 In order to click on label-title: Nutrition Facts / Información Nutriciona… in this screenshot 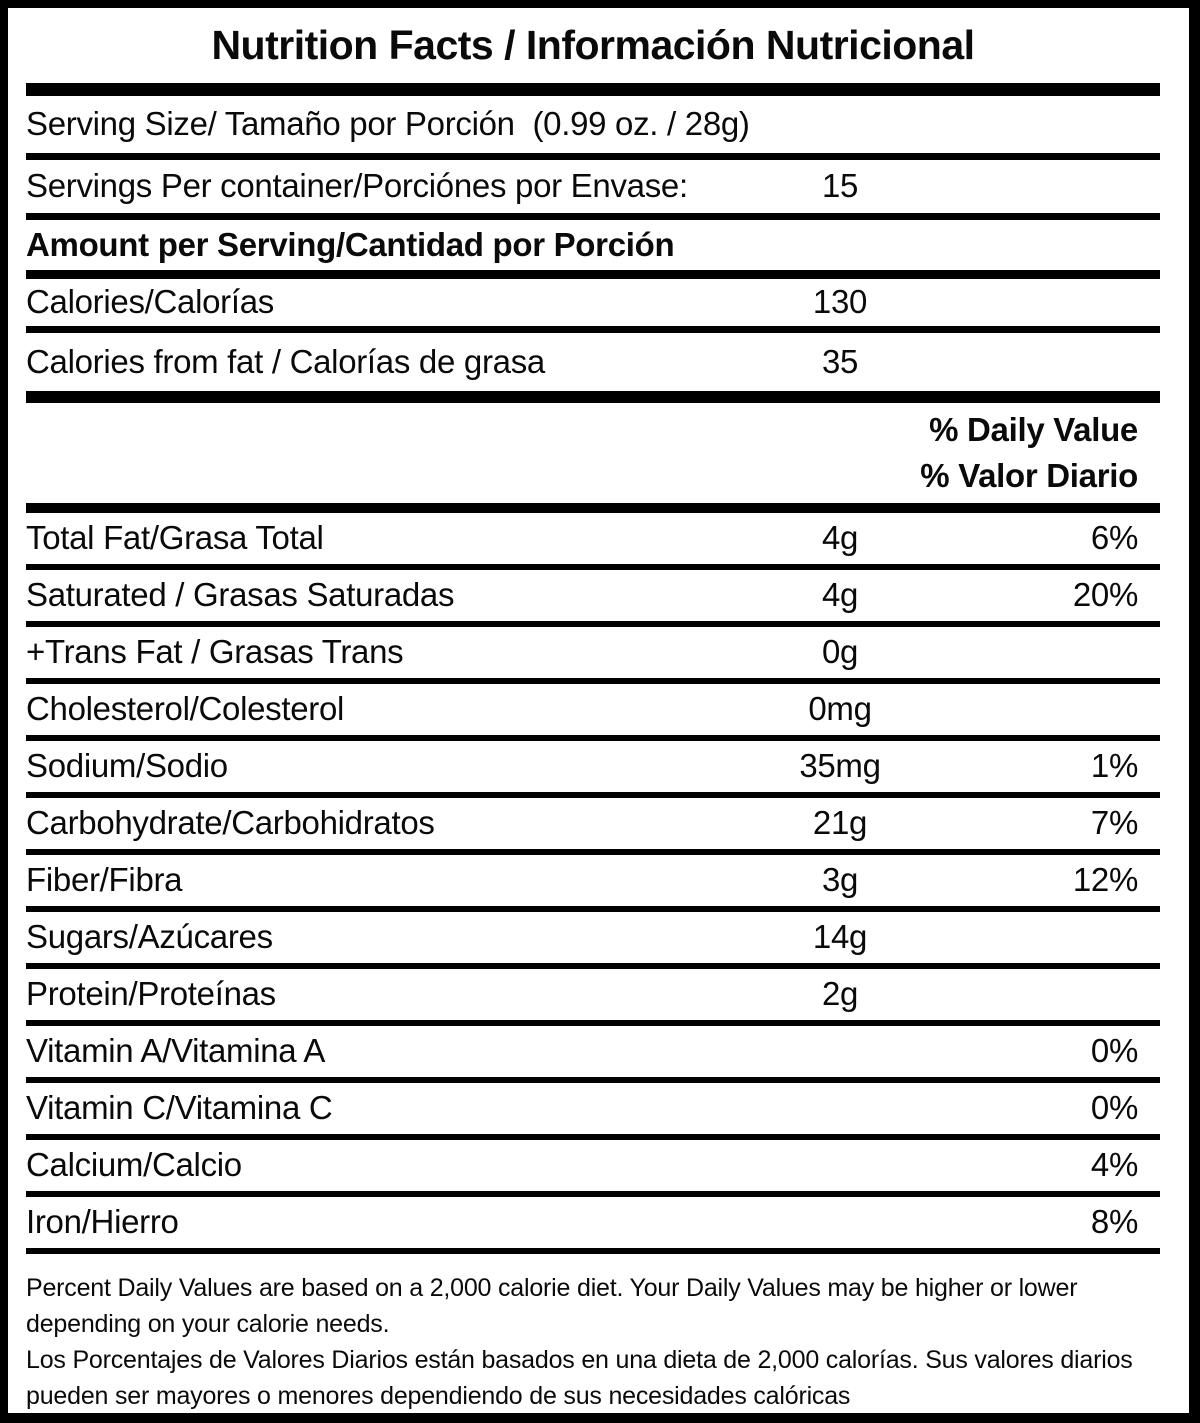, I will do `click(593, 45)`.